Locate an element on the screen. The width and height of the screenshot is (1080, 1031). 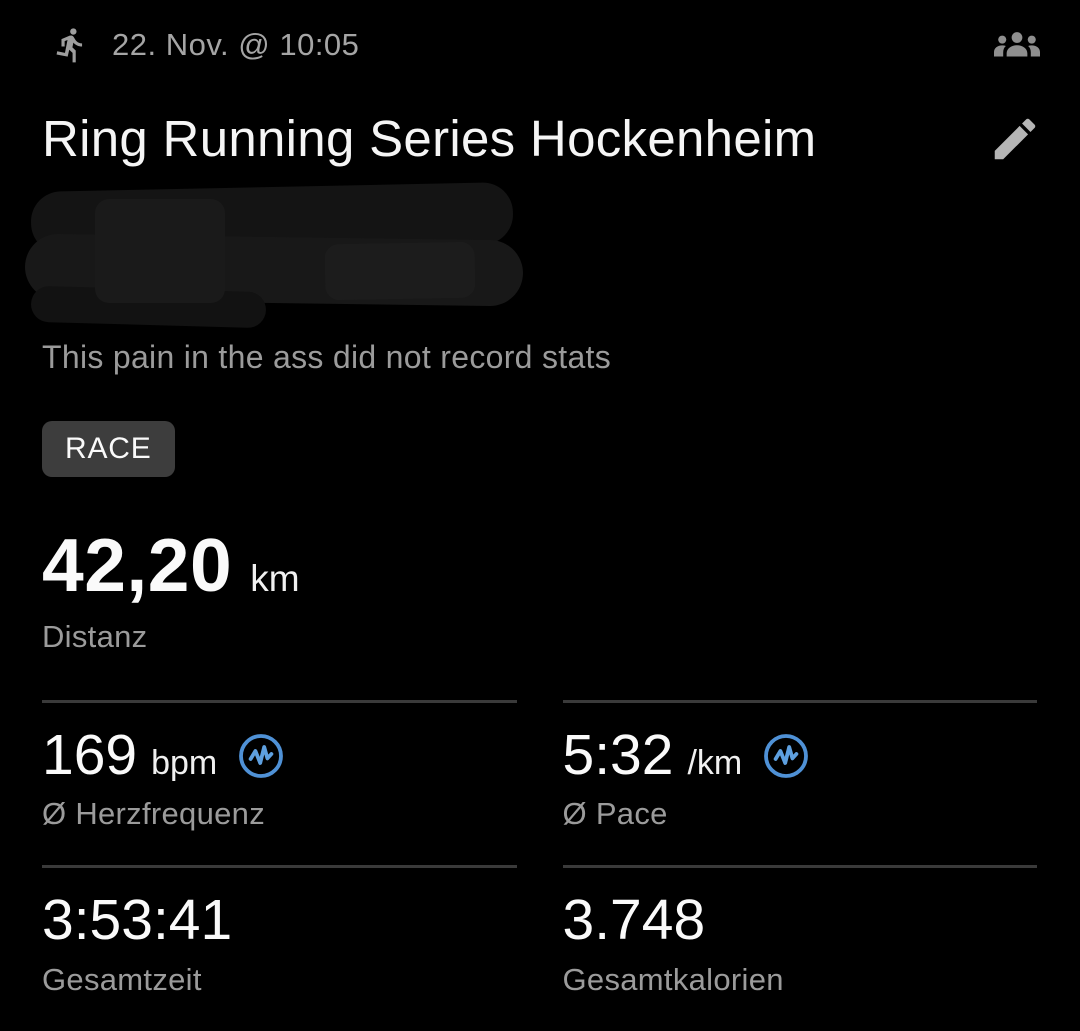
runner-icon is located at coordinates (69, 45).